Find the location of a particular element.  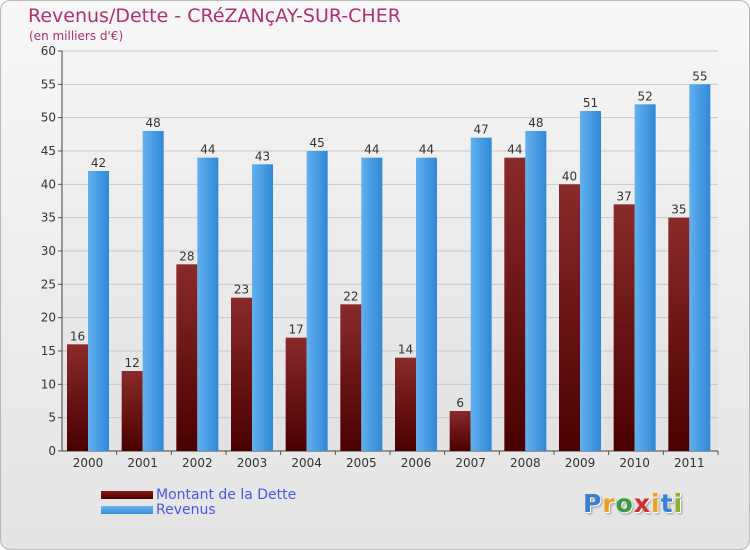

x-tick-label: 2003 is located at coordinates (252, 463).